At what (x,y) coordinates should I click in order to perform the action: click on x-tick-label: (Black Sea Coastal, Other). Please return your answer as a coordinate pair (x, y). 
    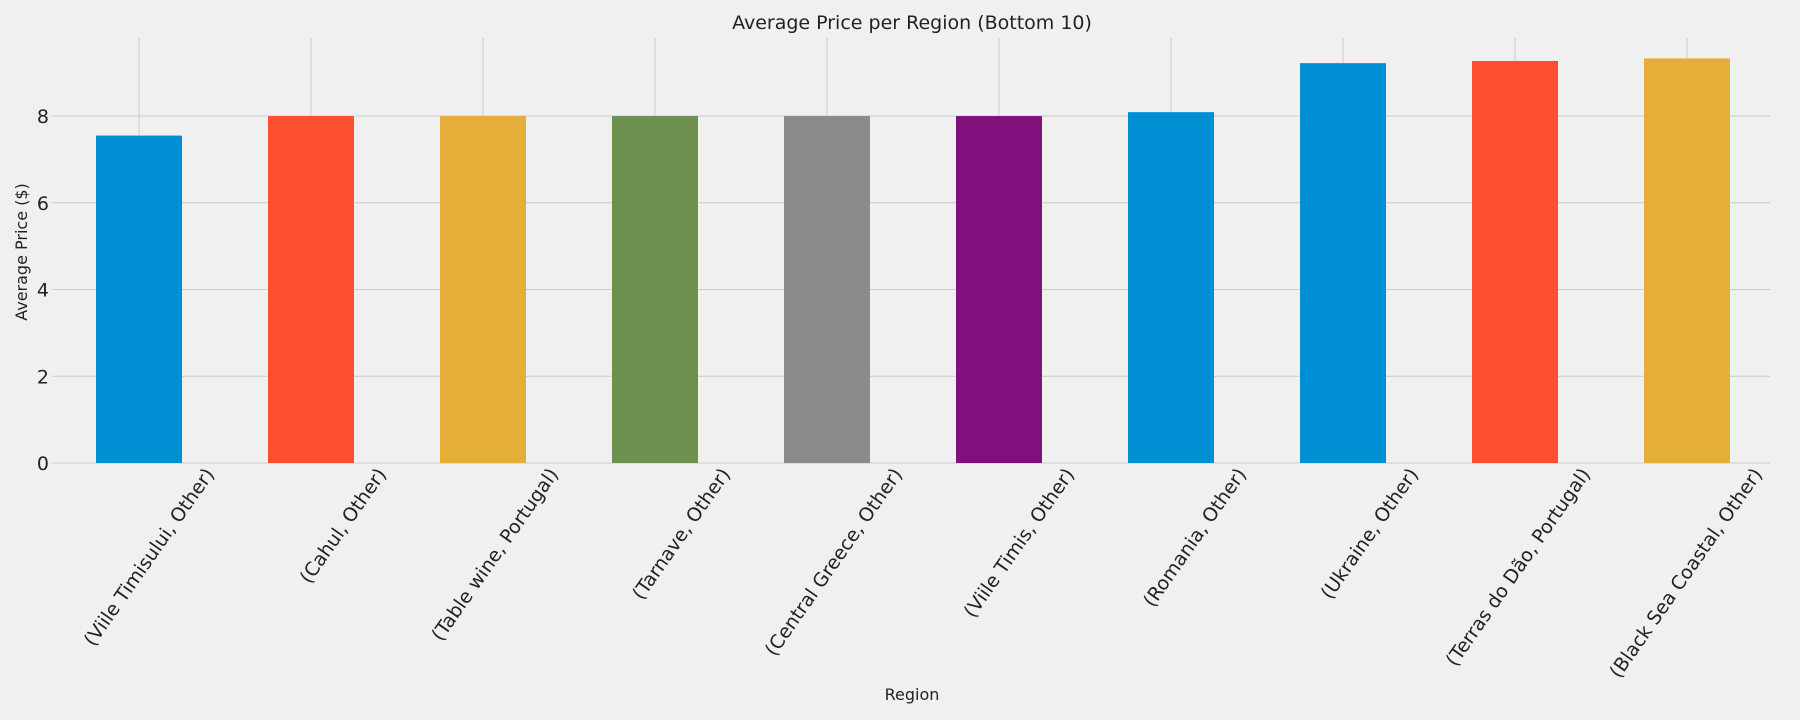
    Looking at the image, I should click on (1686, 573).